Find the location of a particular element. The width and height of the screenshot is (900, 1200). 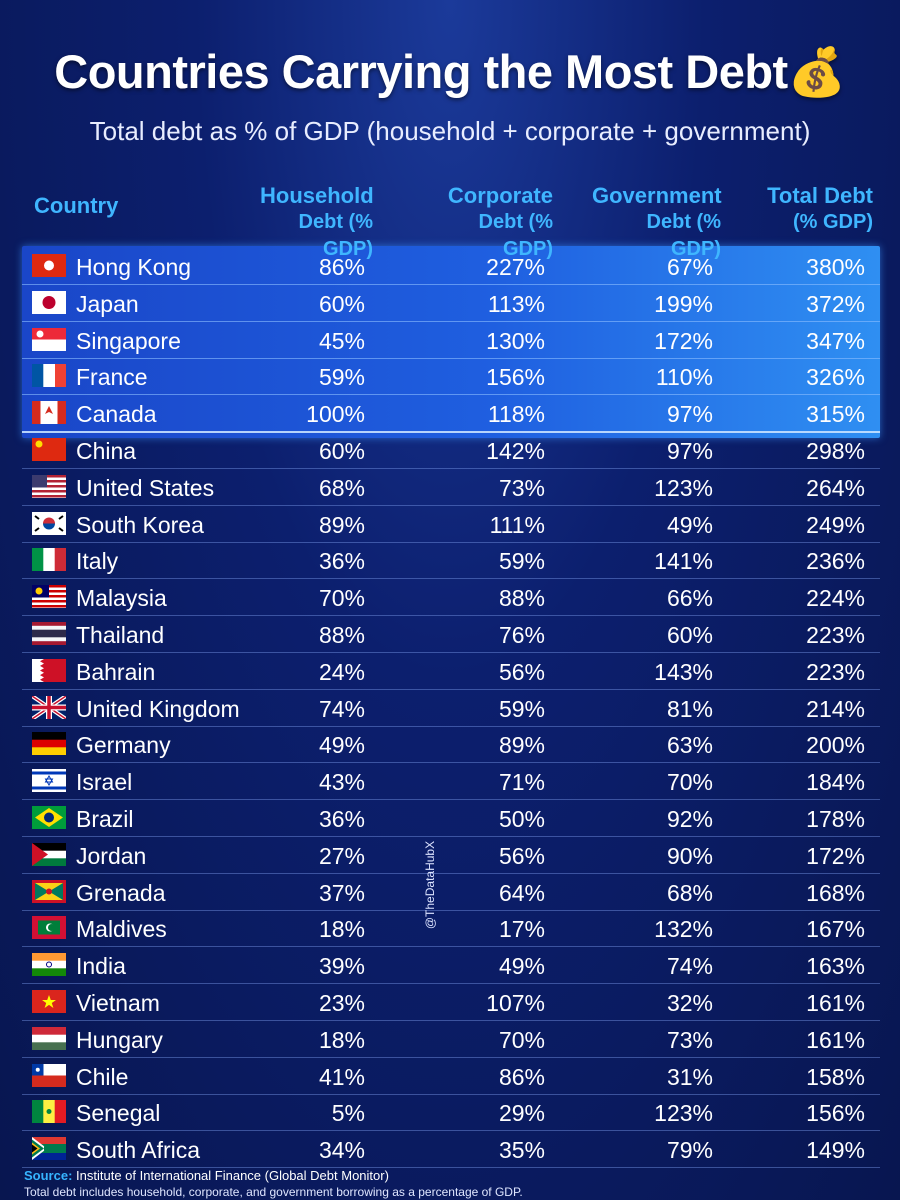

debt-value: 380% is located at coordinates (835, 267).